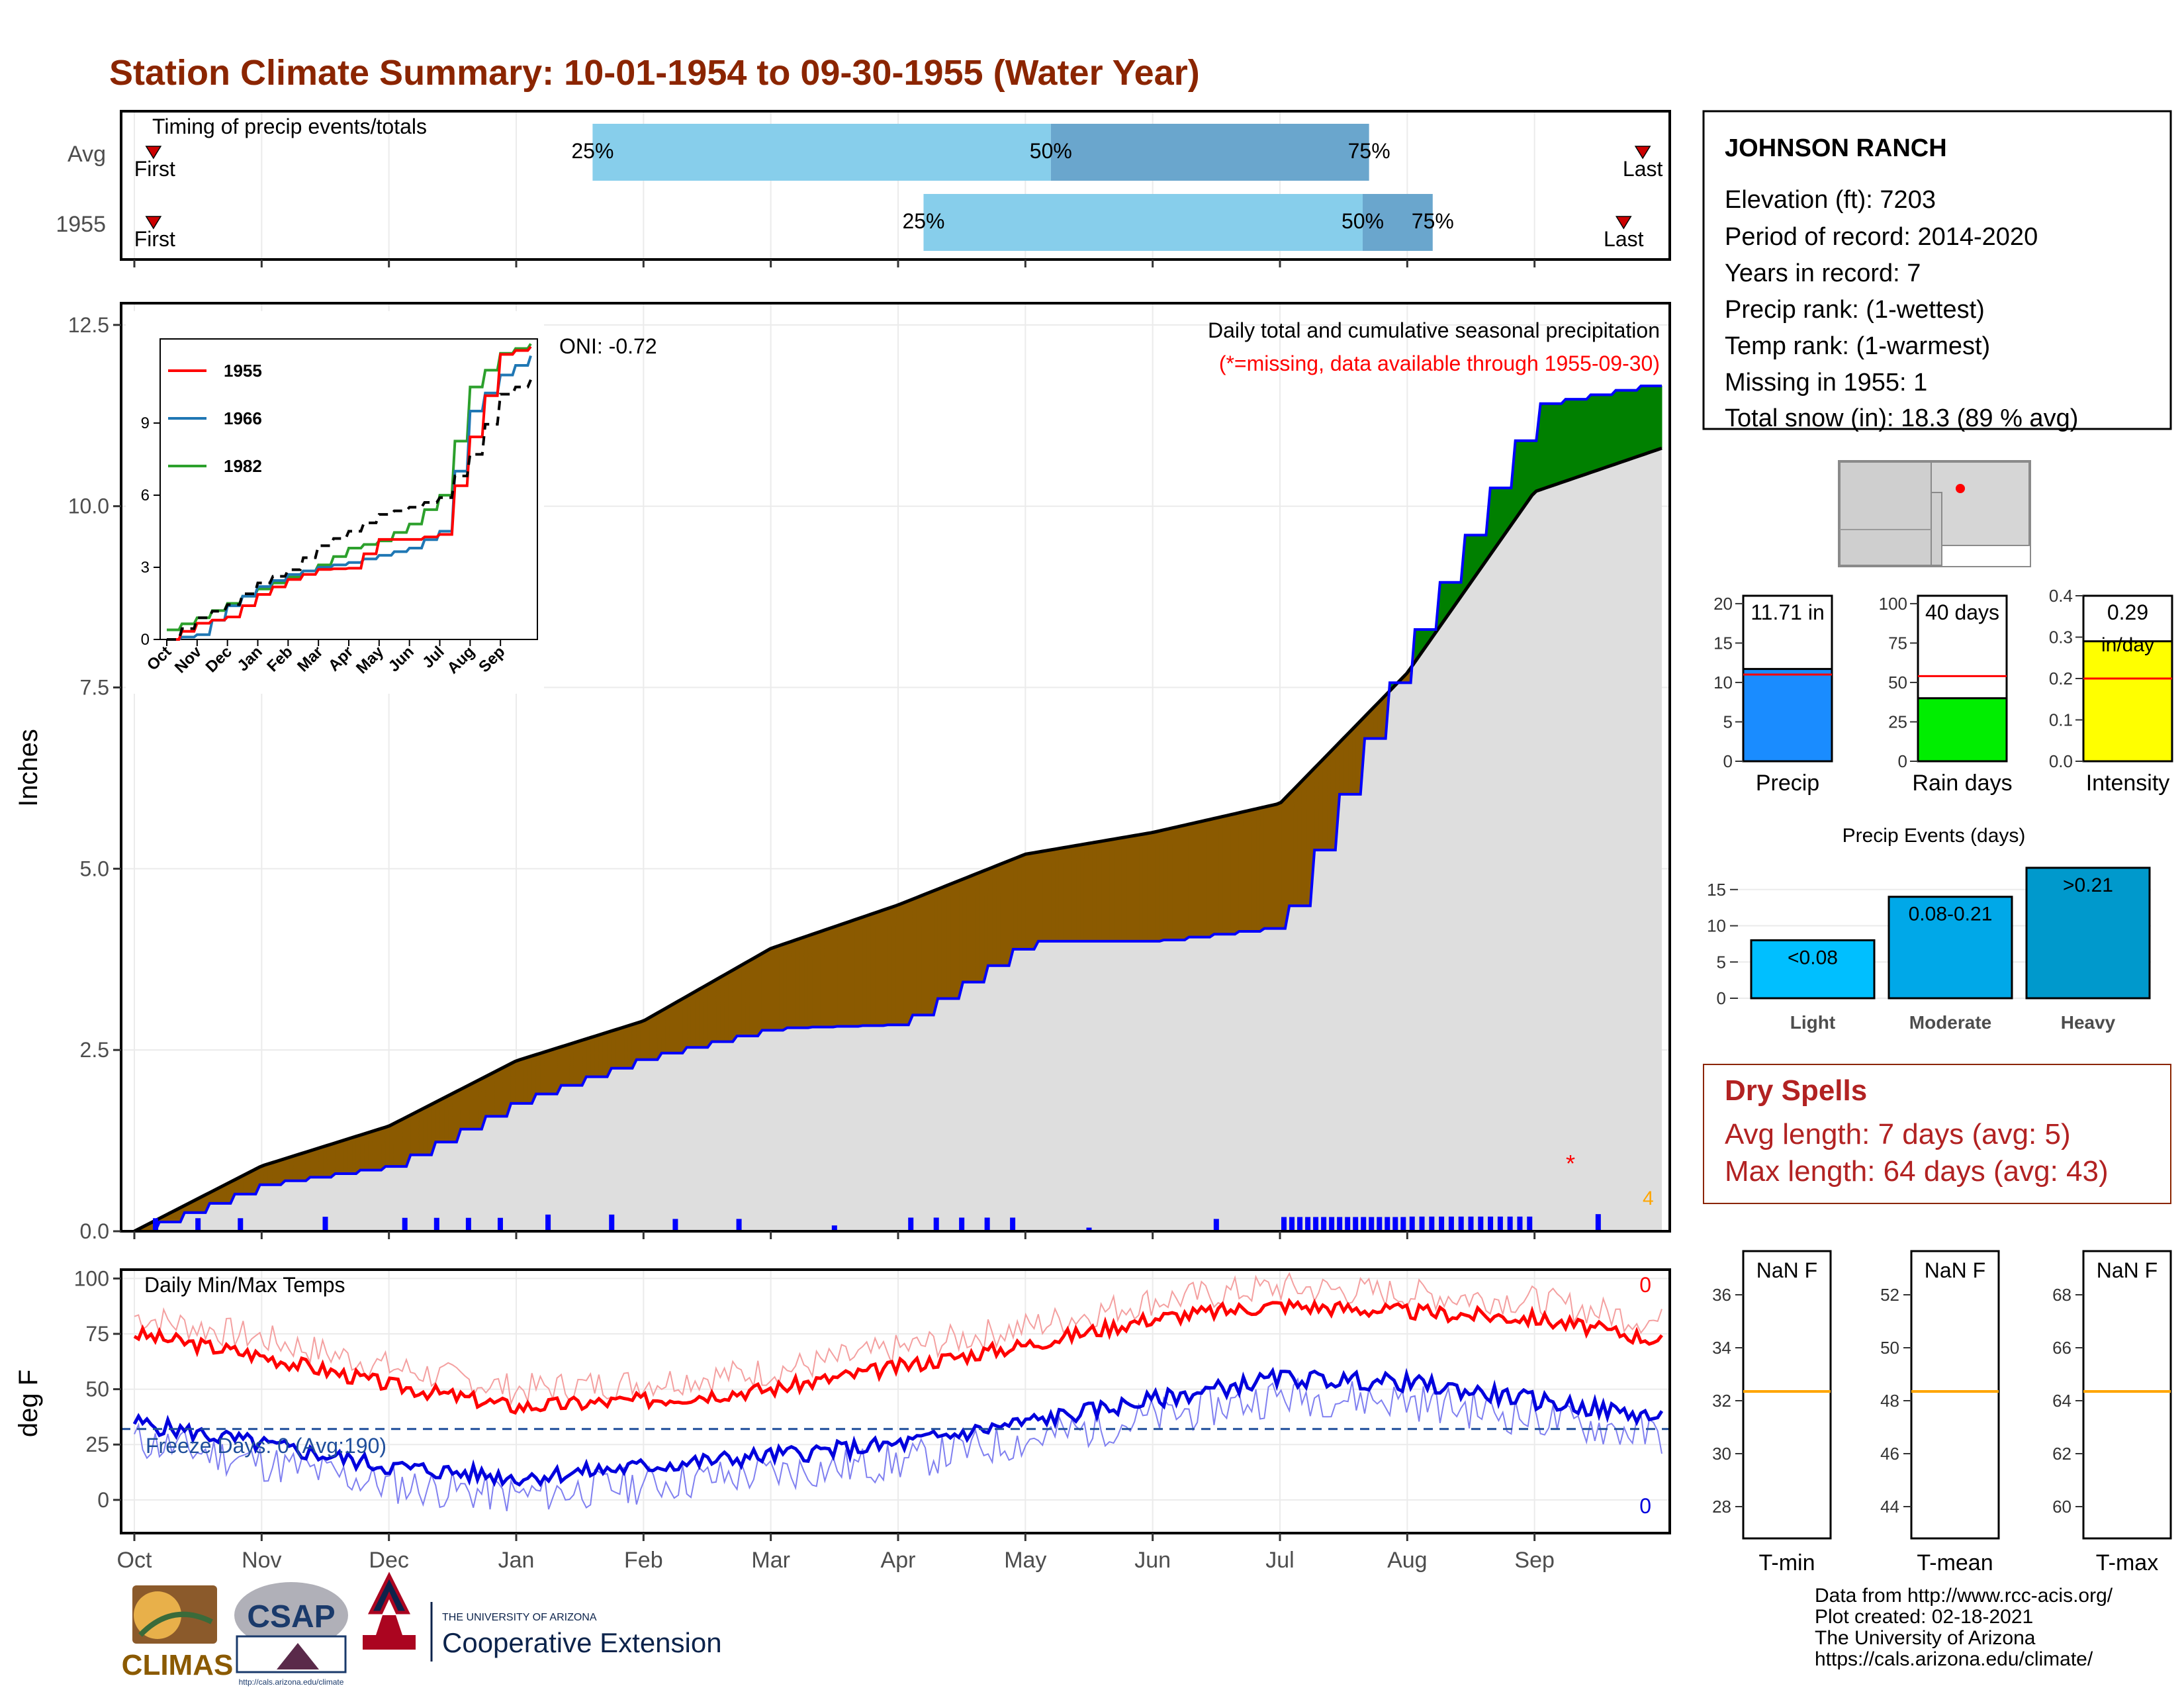  I want to click on temp-y-axis-label: deg F, so click(28, 1403).